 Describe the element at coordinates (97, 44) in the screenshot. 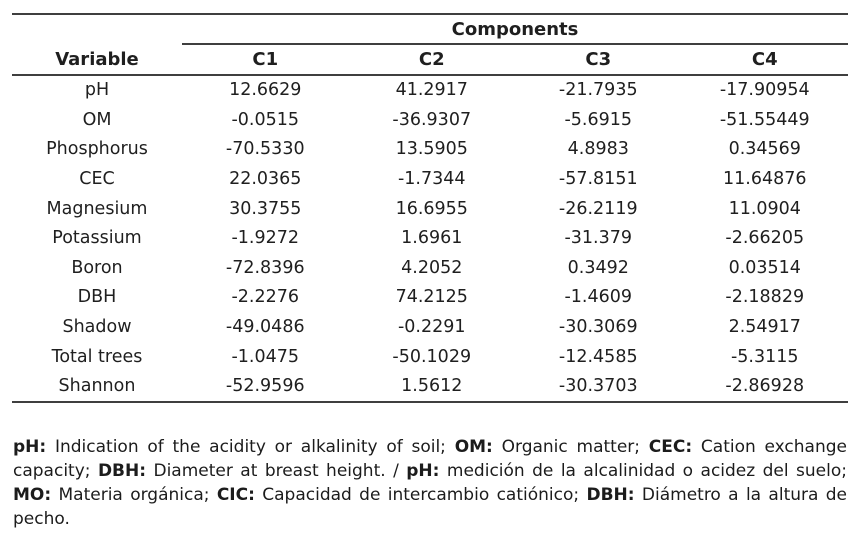

I see `group-underline-spacer` at that location.